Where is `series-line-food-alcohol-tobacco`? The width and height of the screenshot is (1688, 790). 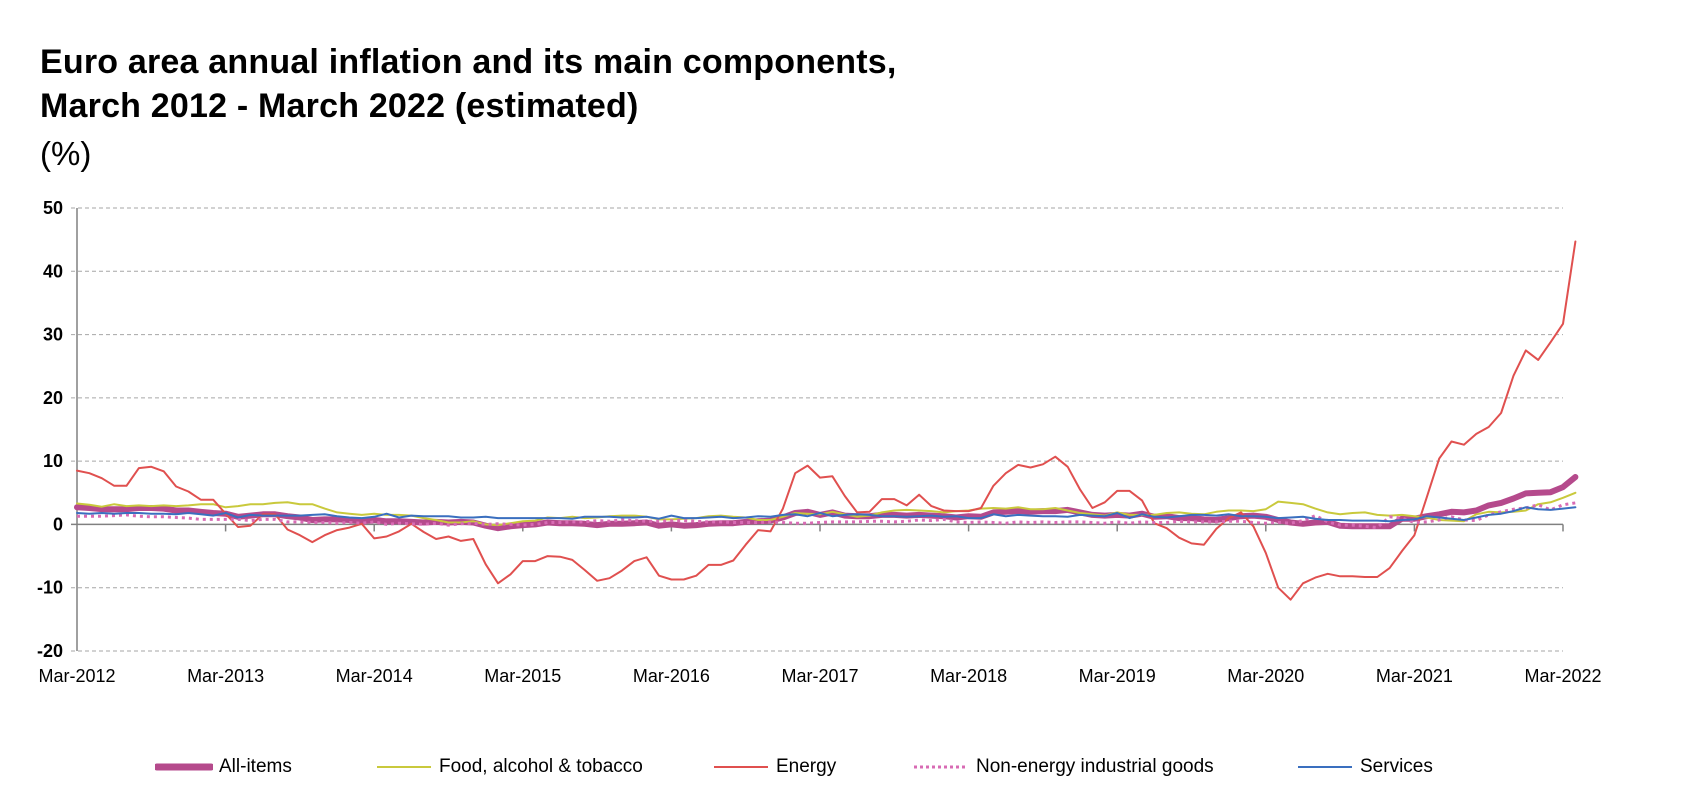 series-line-food-alcohol-tobacco is located at coordinates (826, 509).